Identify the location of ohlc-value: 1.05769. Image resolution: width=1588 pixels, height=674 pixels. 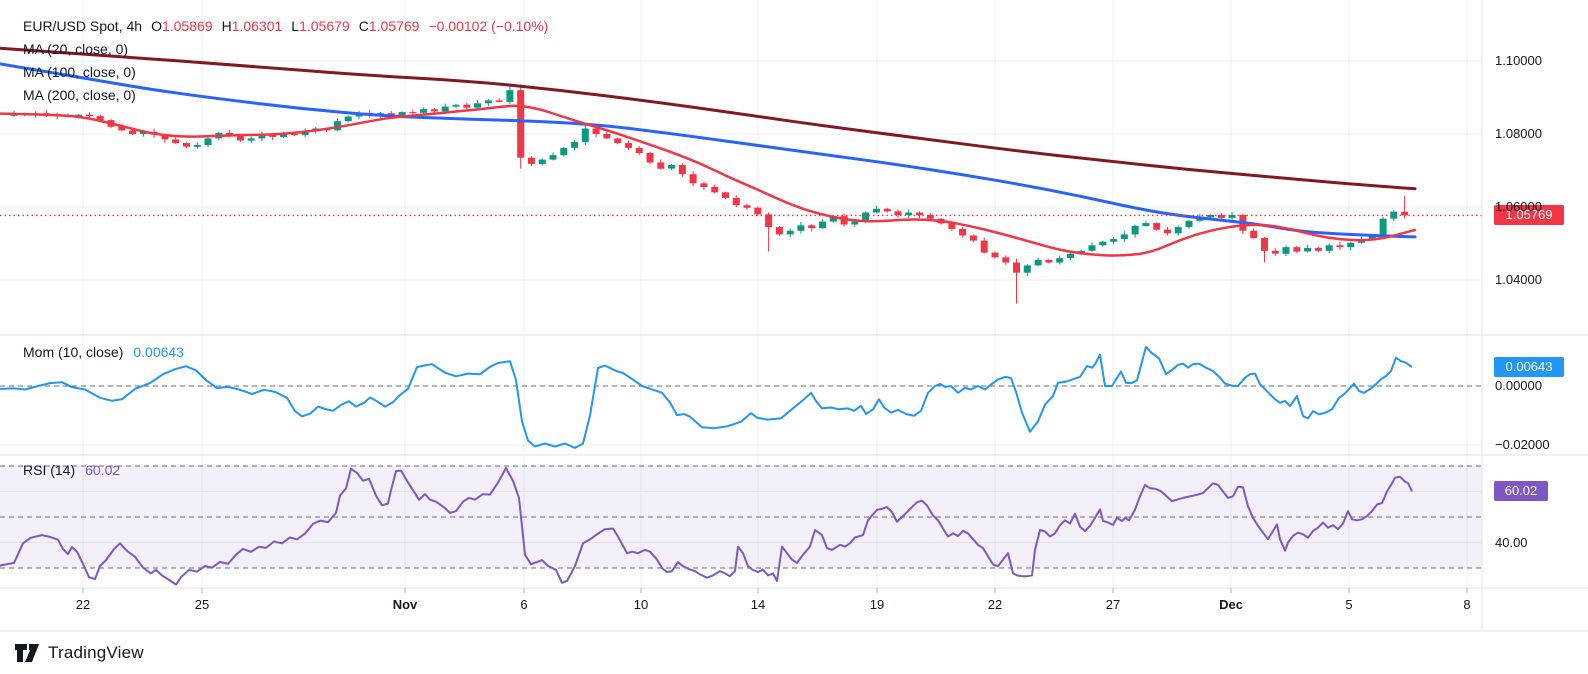
(394, 26).